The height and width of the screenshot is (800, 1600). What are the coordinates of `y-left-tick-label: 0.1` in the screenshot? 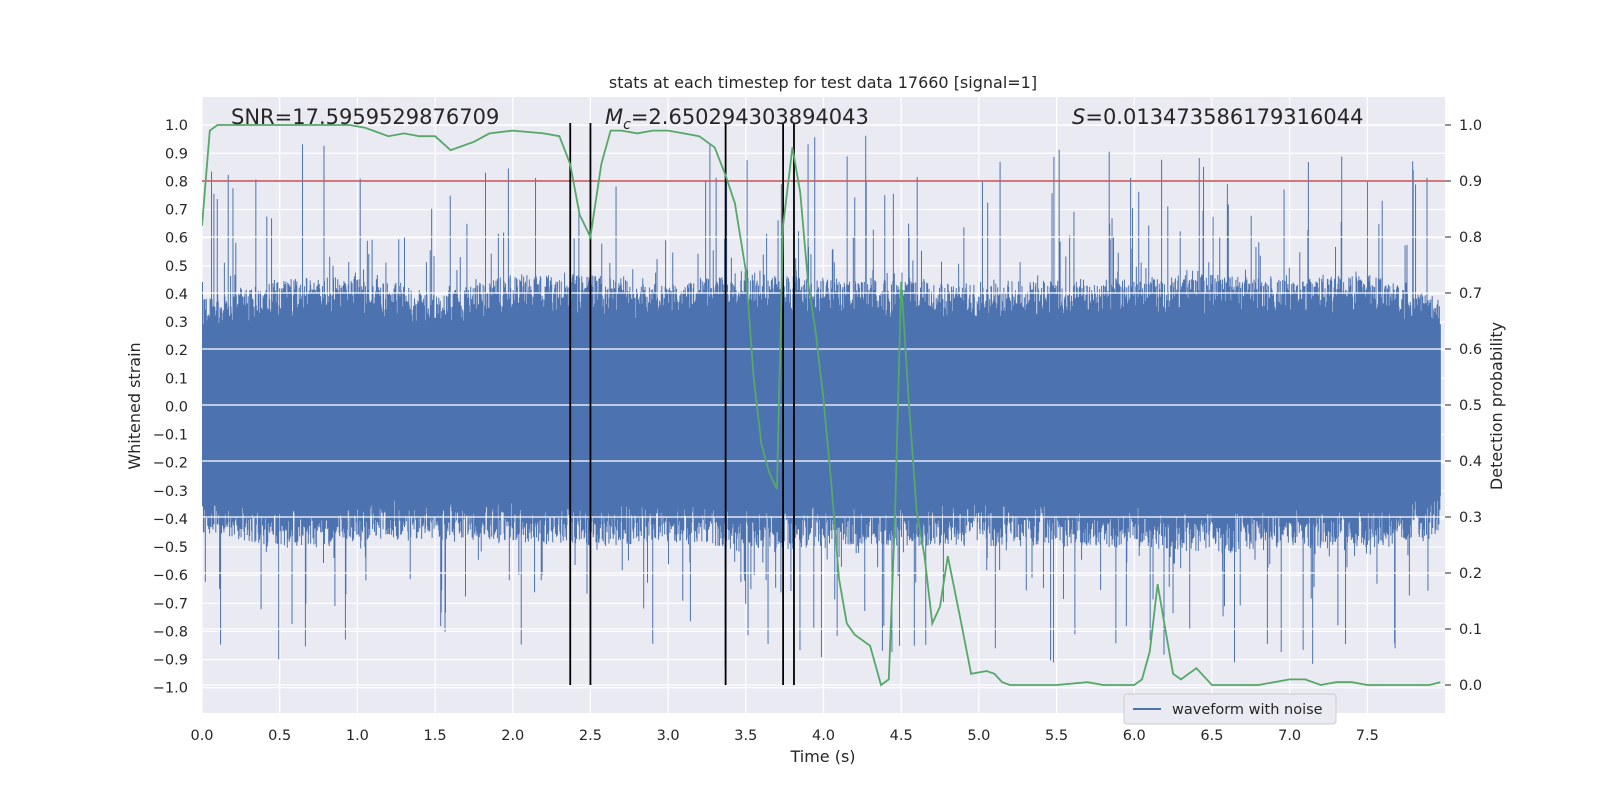 It's located at (176, 379).